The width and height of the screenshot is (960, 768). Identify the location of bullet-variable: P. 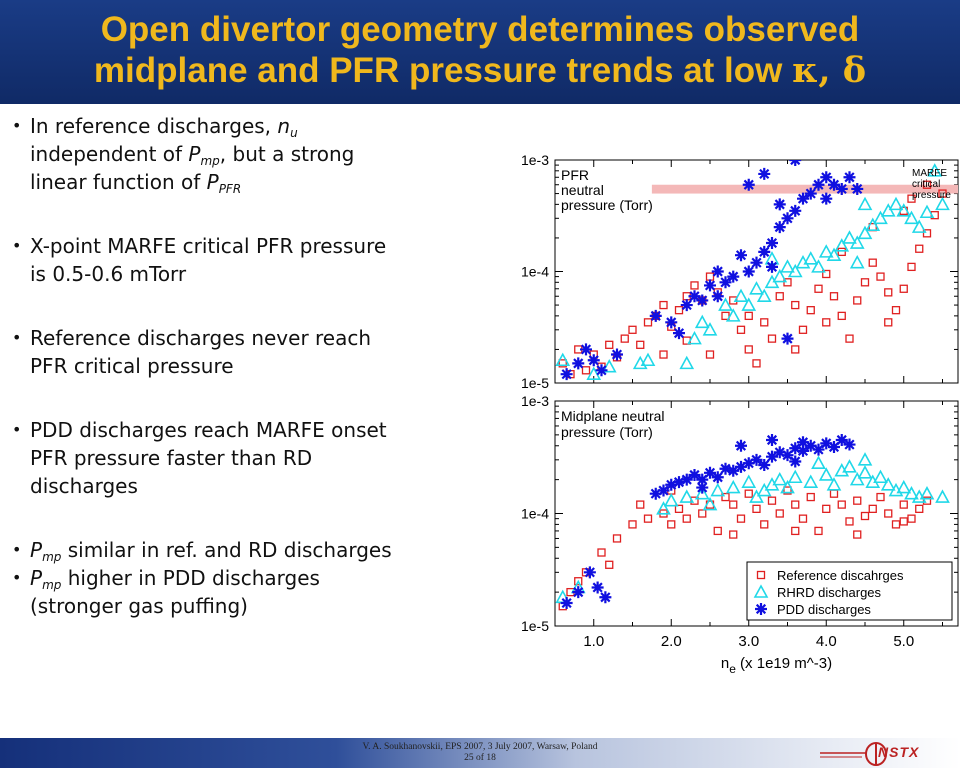
(36, 578).